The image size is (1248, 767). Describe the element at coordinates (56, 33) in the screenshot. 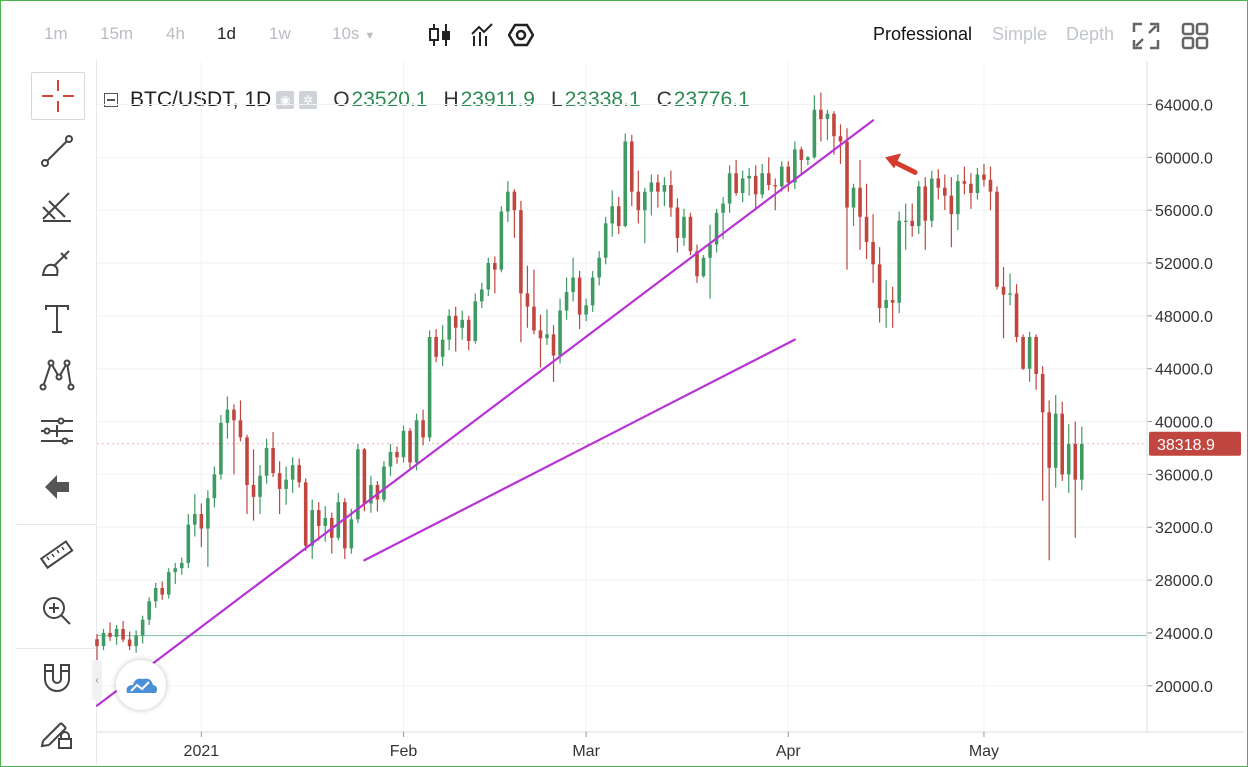

I see `timeframe-1m: 1m` at that location.